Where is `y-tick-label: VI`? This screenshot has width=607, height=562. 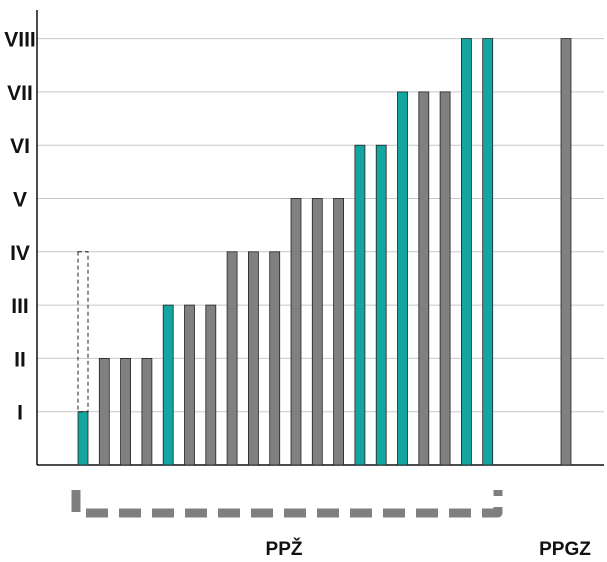
y-tick-label: VI is located at coordinates (20, 146).